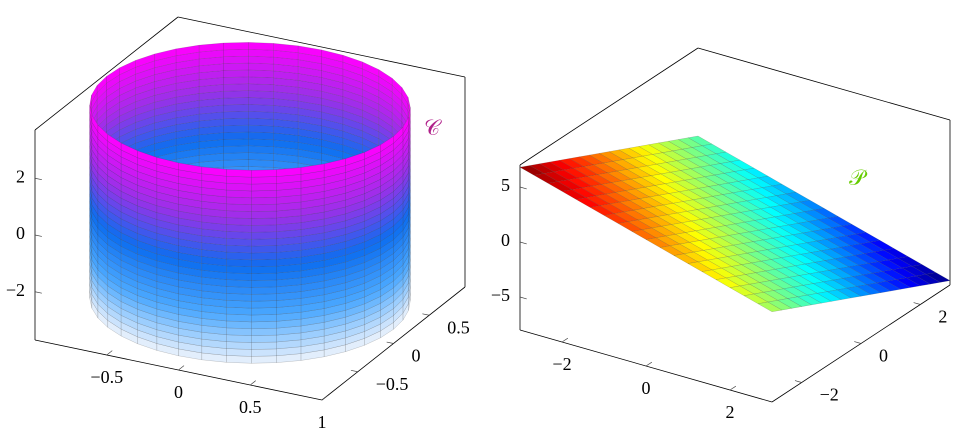 This screenshot has height=436, width=963. What do you see at coordinates (730, 412) in the screenshot?
I see `x-tick-label: 2` at bounding box center [730, 412].